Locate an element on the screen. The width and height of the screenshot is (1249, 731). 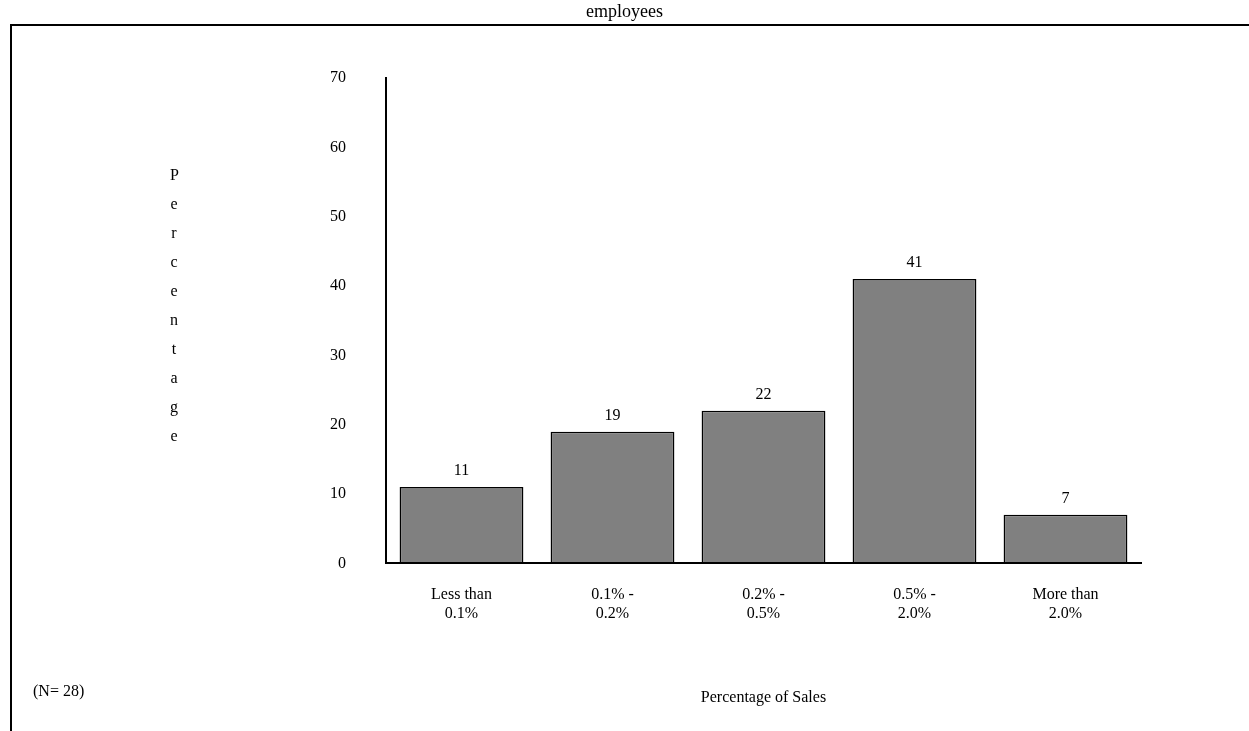
text: (N= 28) is located at coordinates (59, 691).